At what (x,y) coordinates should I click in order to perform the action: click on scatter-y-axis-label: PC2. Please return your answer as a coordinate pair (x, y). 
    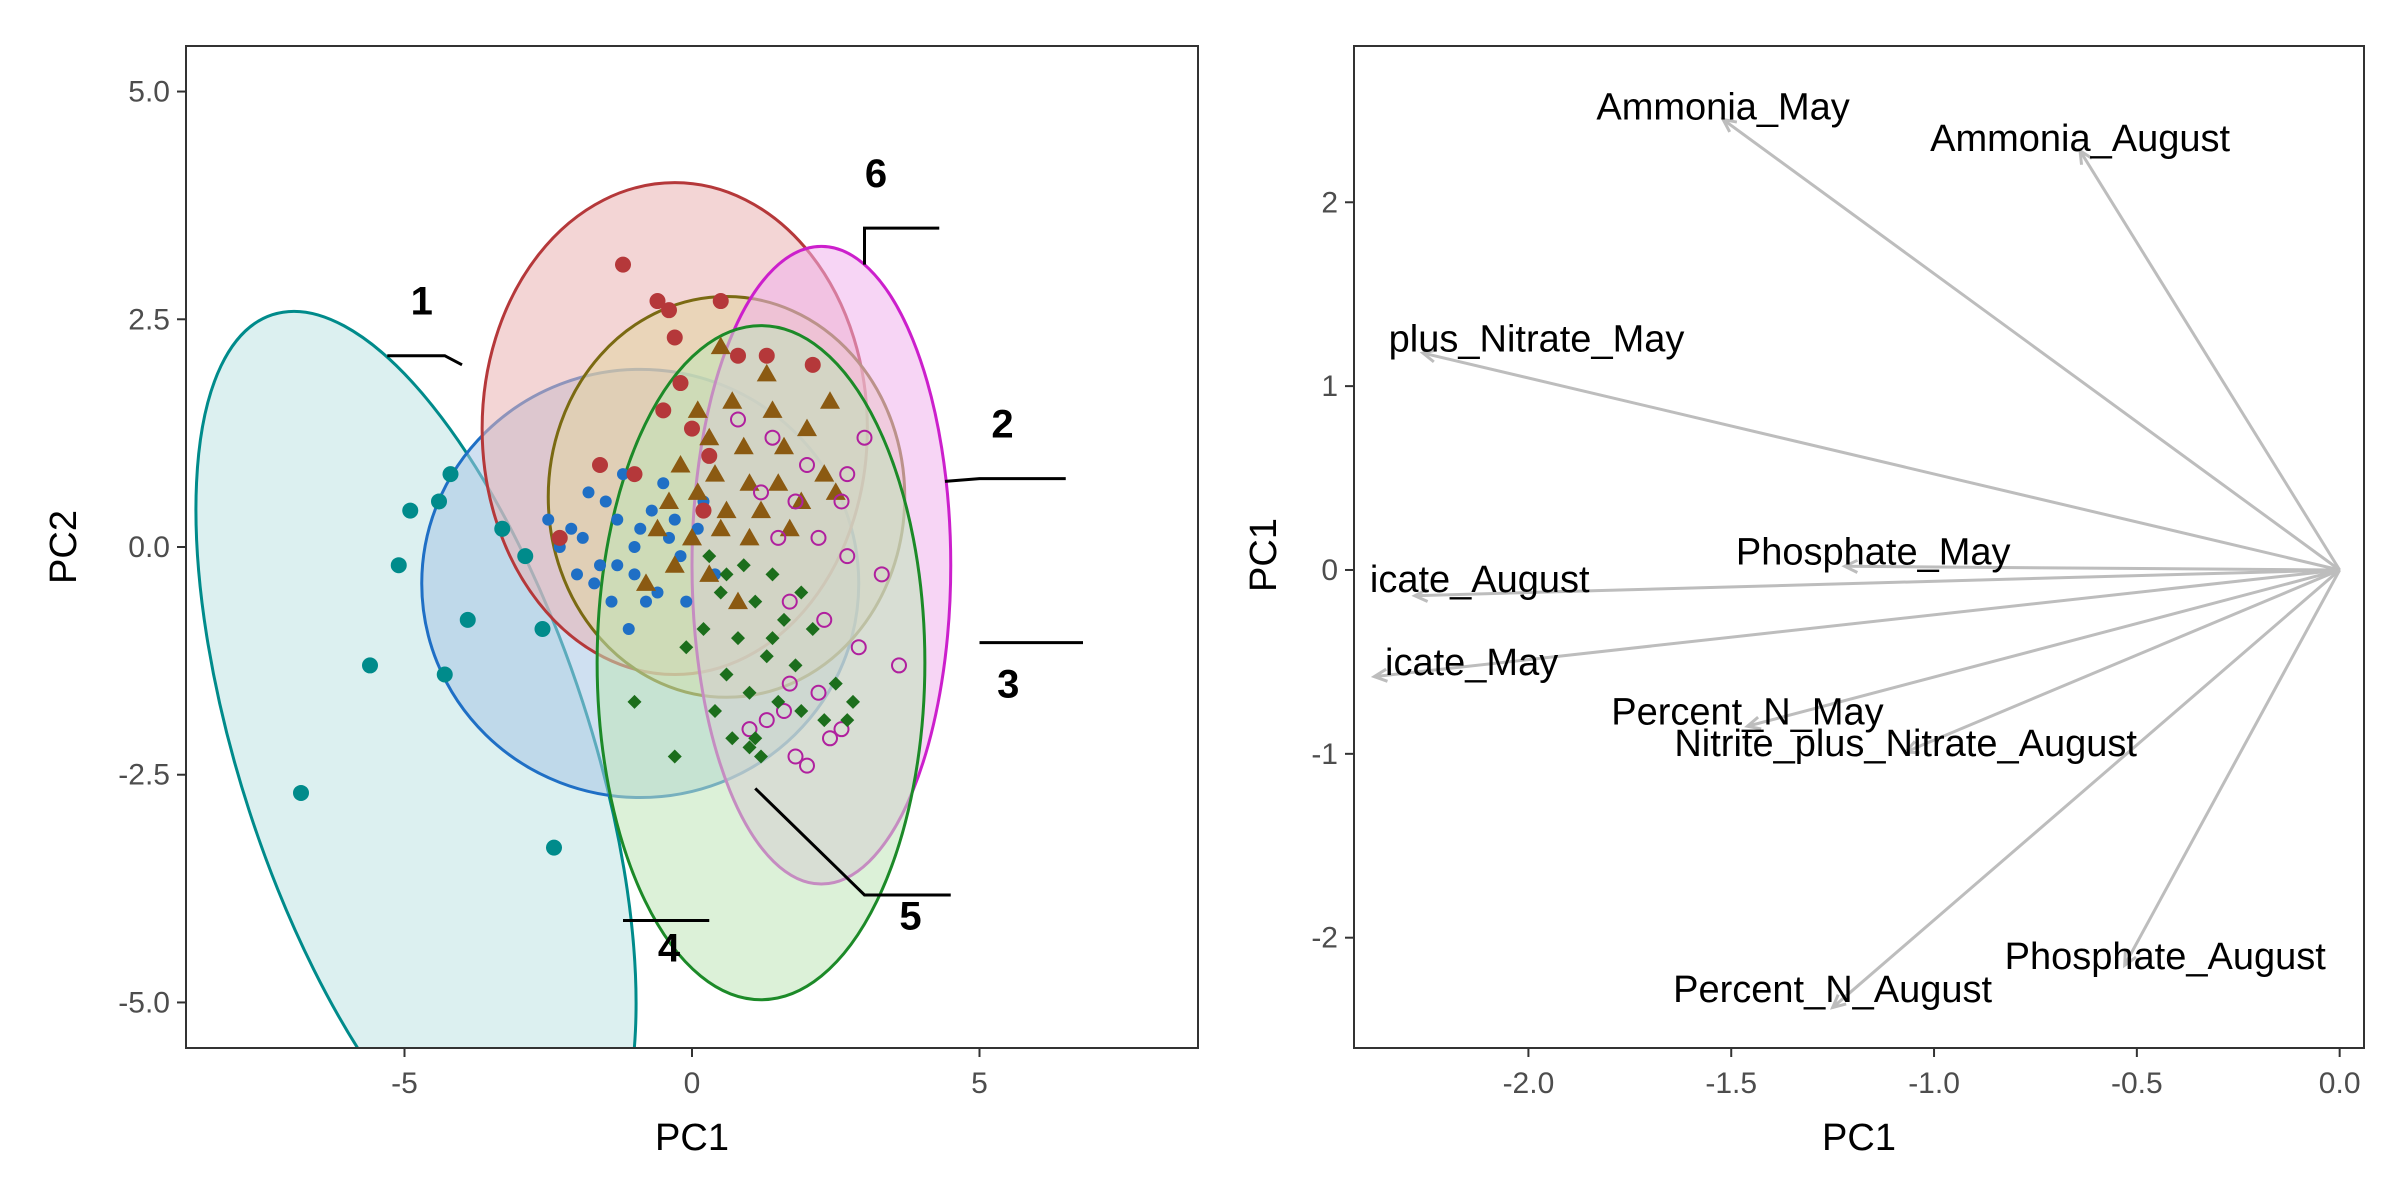
    Looking at the image, I should click on (64, 547).